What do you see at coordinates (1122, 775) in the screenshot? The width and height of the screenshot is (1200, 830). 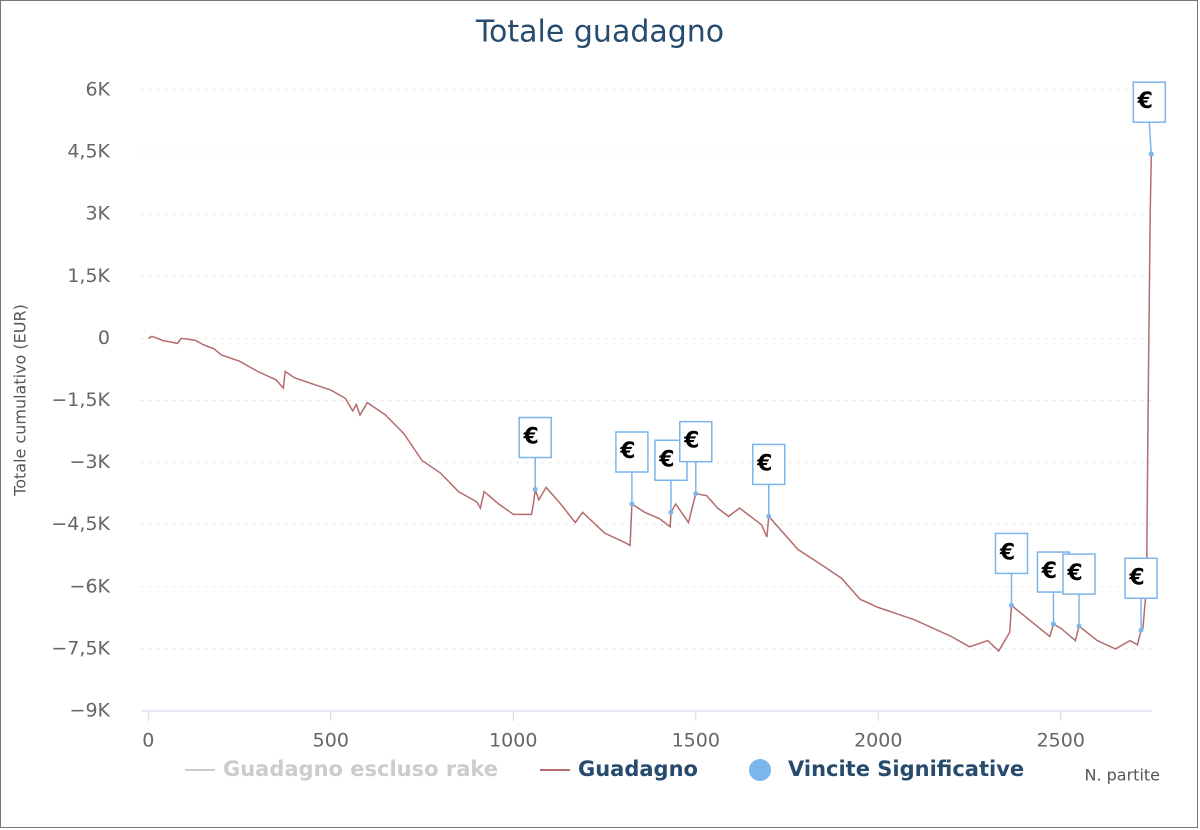 I see `x-axis-label: N. partite` at bounding box center [1122, 775].